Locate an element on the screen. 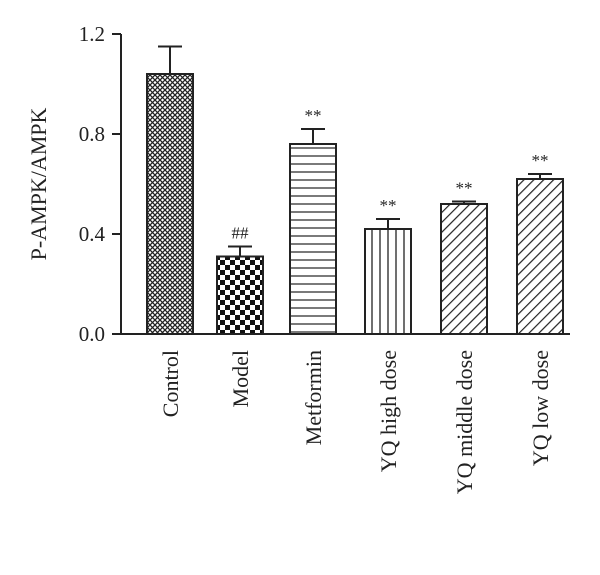  x-category-label: YQ low dose is located at coordinates (540, 408).